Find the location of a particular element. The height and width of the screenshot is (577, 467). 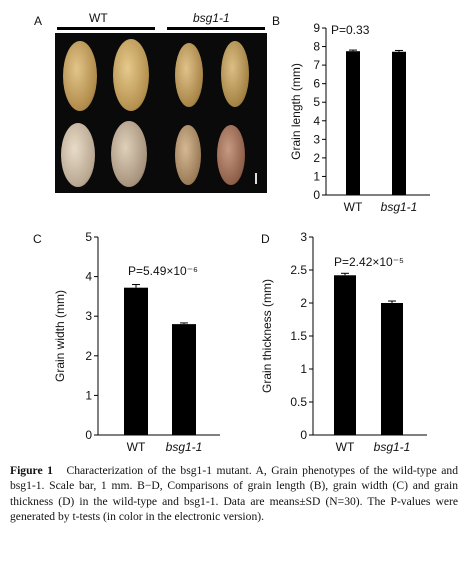

p-value-annotation: P=0.33 is located at coordinates (350, 30).